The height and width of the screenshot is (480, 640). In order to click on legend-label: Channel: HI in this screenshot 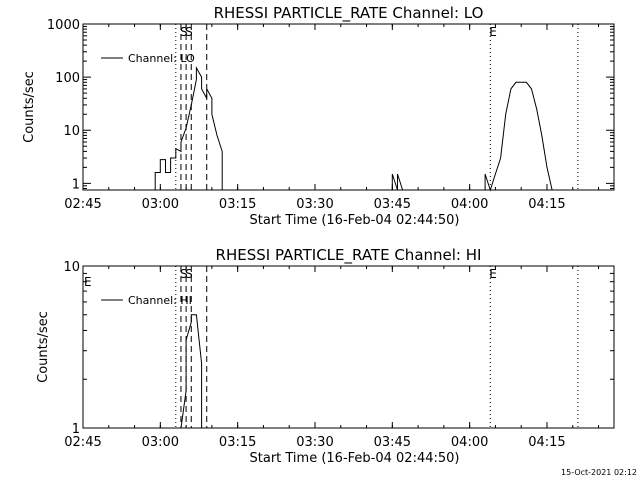, I will do `click(160, 300)`.